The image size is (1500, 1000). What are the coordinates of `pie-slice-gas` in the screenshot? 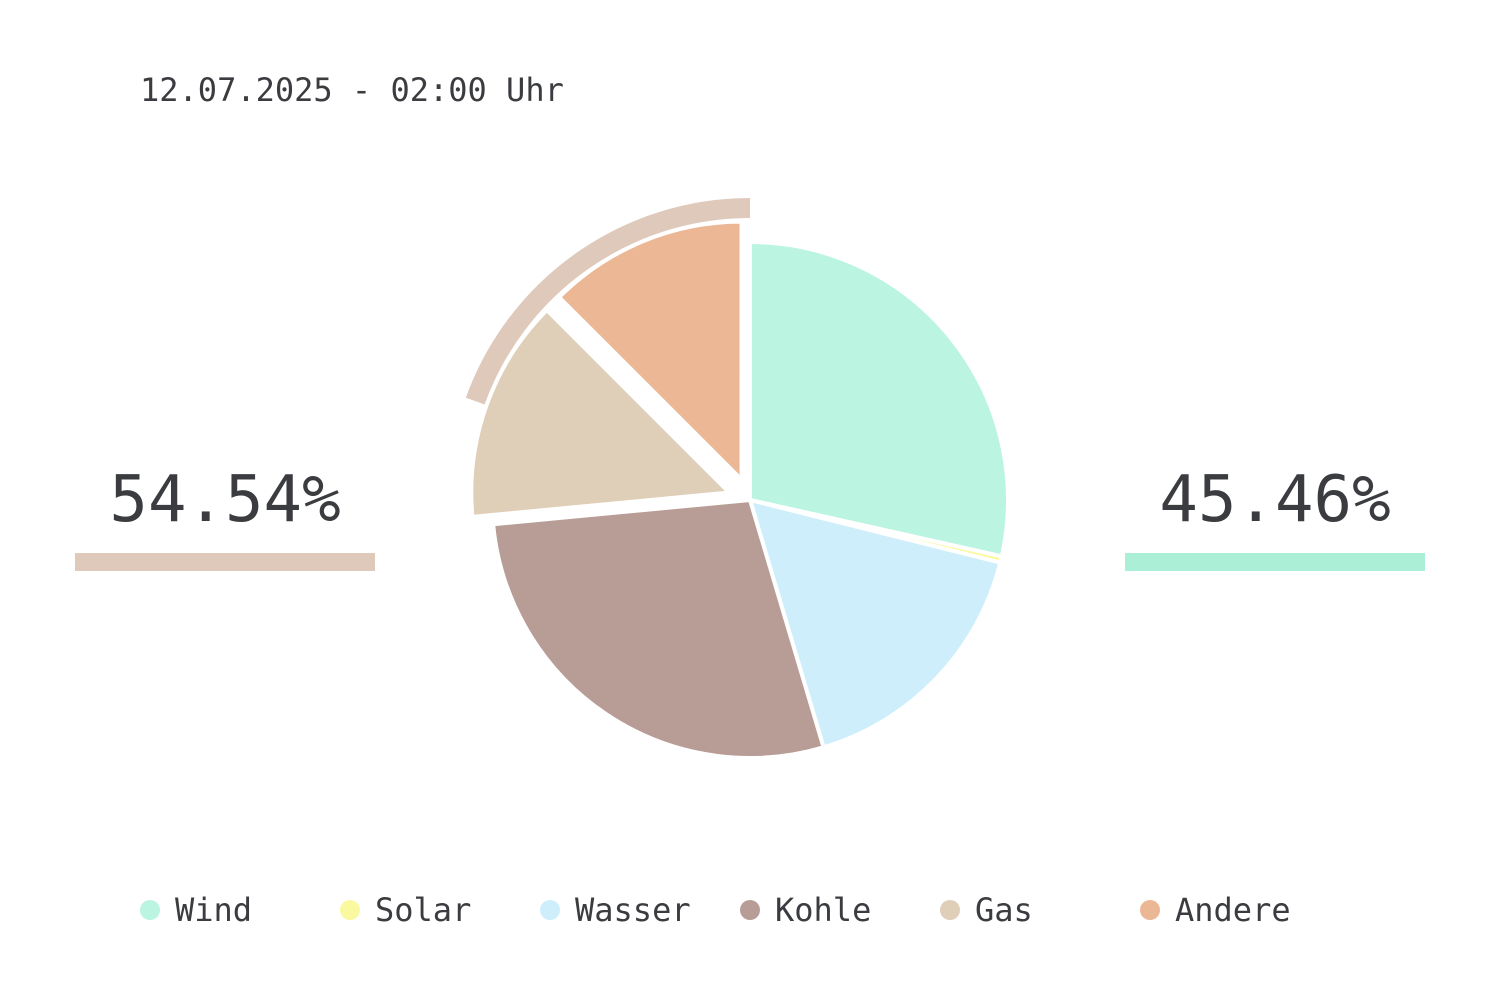 It's located at (600, 413).